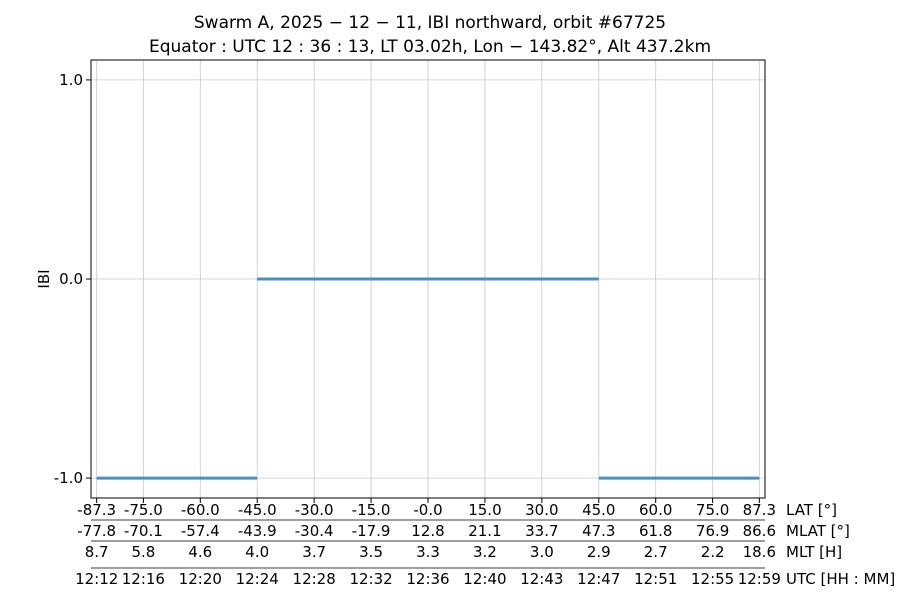 Image resolution: width=900 pixels, height=600 pixels. Describe the element at coordinates (485, 552) in the screenshot. I see `x-tick-label: 3.2` at that location.